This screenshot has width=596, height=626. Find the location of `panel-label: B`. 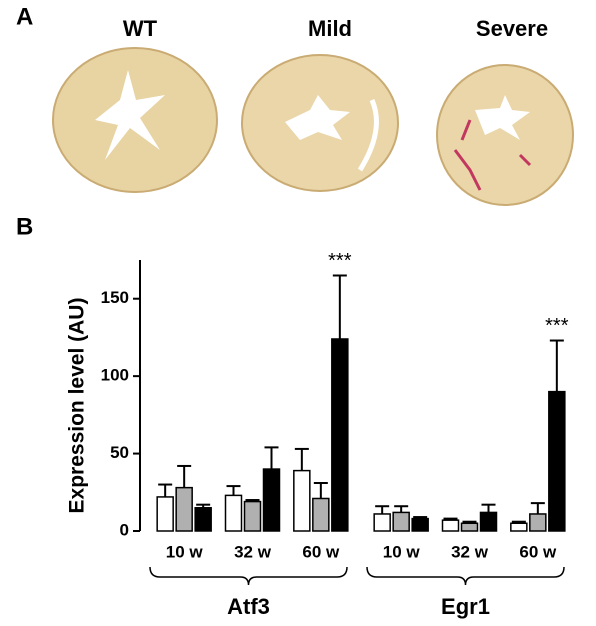

panel-label: B is located at coordinates (24, 226).